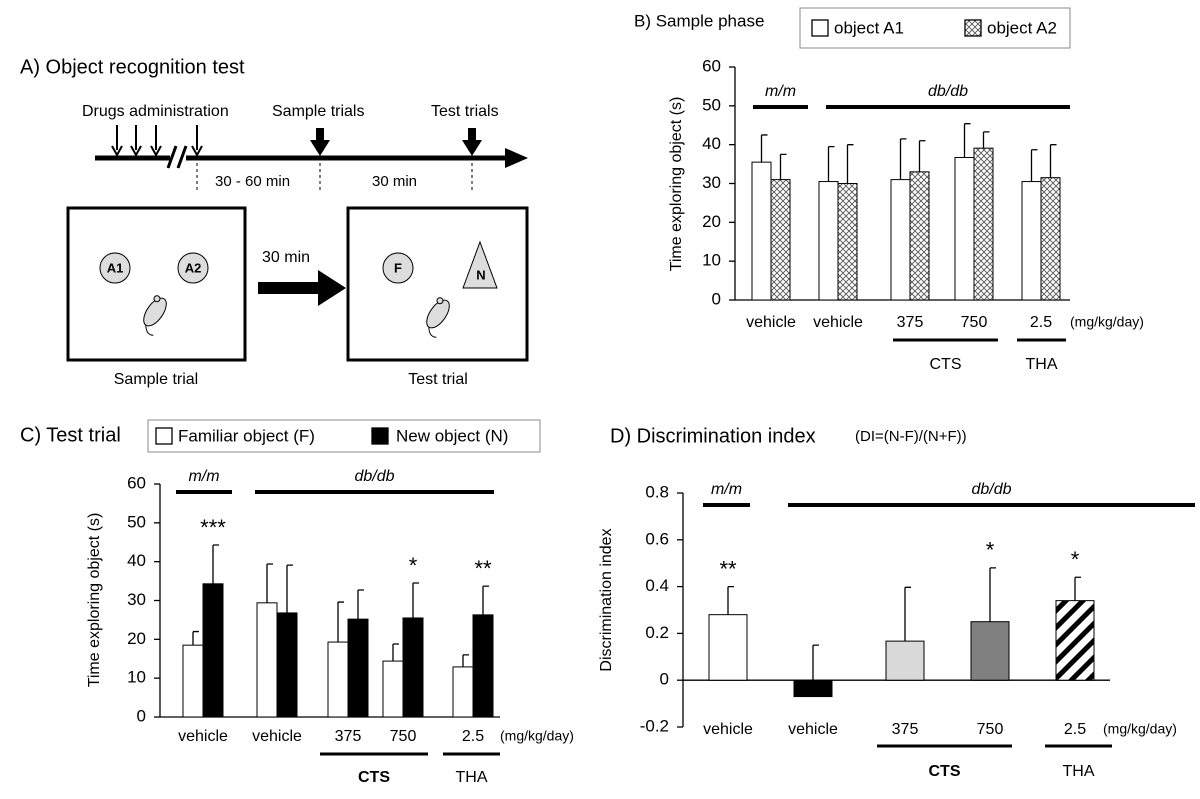  What do you see at coordinates (156, 379) in the screenshot?
I see `box-caption: Sample trial` at bounding box center [156, 379].